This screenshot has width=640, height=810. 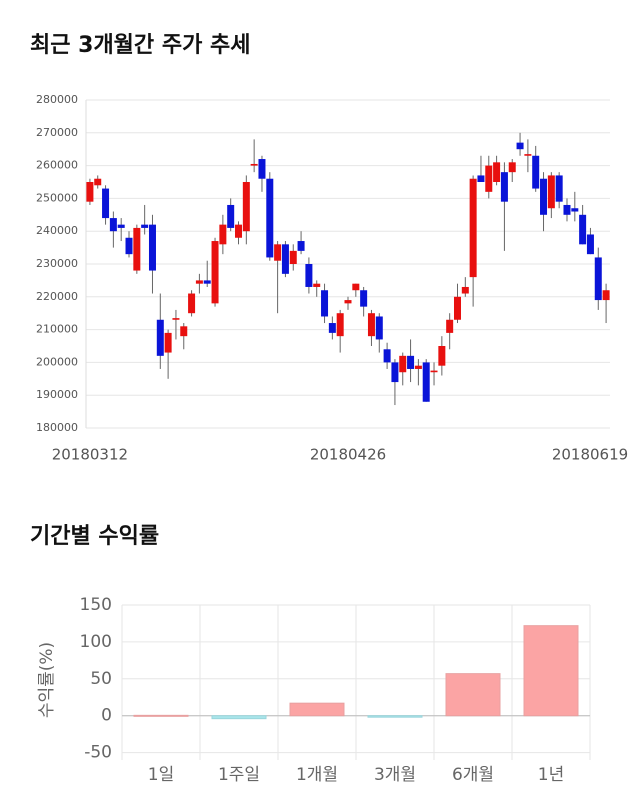 I want to click on y-tick-label: 150, so click(x=96, y=605).